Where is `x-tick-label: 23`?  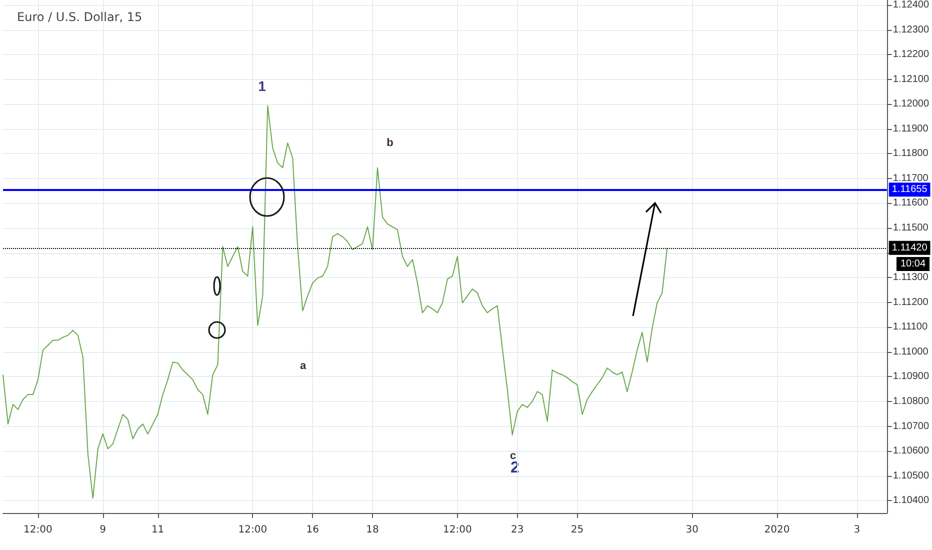
x-tick-label: 23 is located at coordinates (517, 530).